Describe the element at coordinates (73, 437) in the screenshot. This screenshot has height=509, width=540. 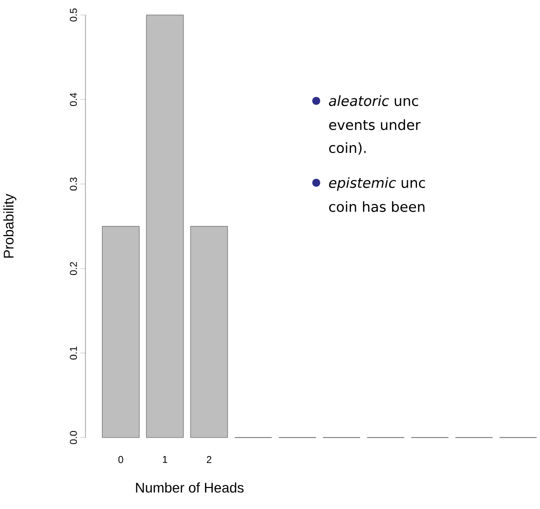
I see `y-tick-label: 0.0` at that location.